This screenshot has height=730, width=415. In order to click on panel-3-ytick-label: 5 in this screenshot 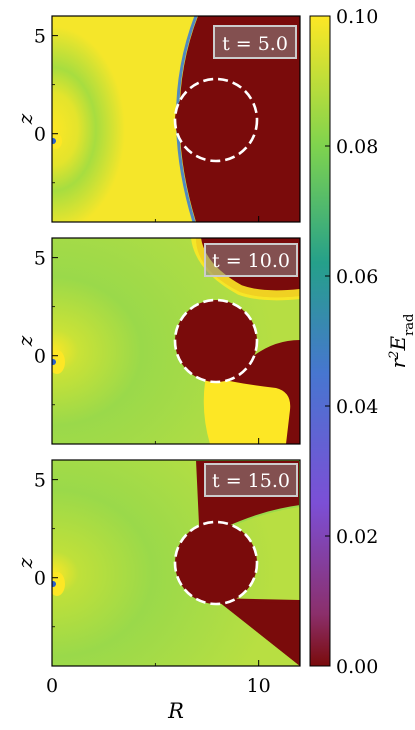, I will do `click(40, 481)`.